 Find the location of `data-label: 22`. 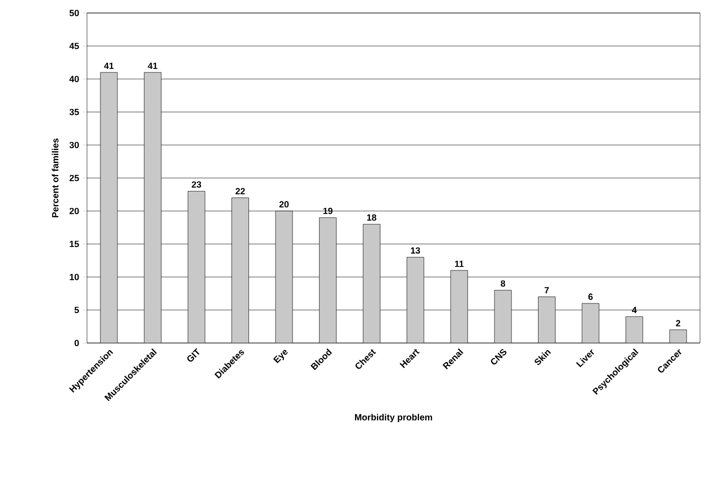

data-label: 22 is located at coordinates (240, 191).